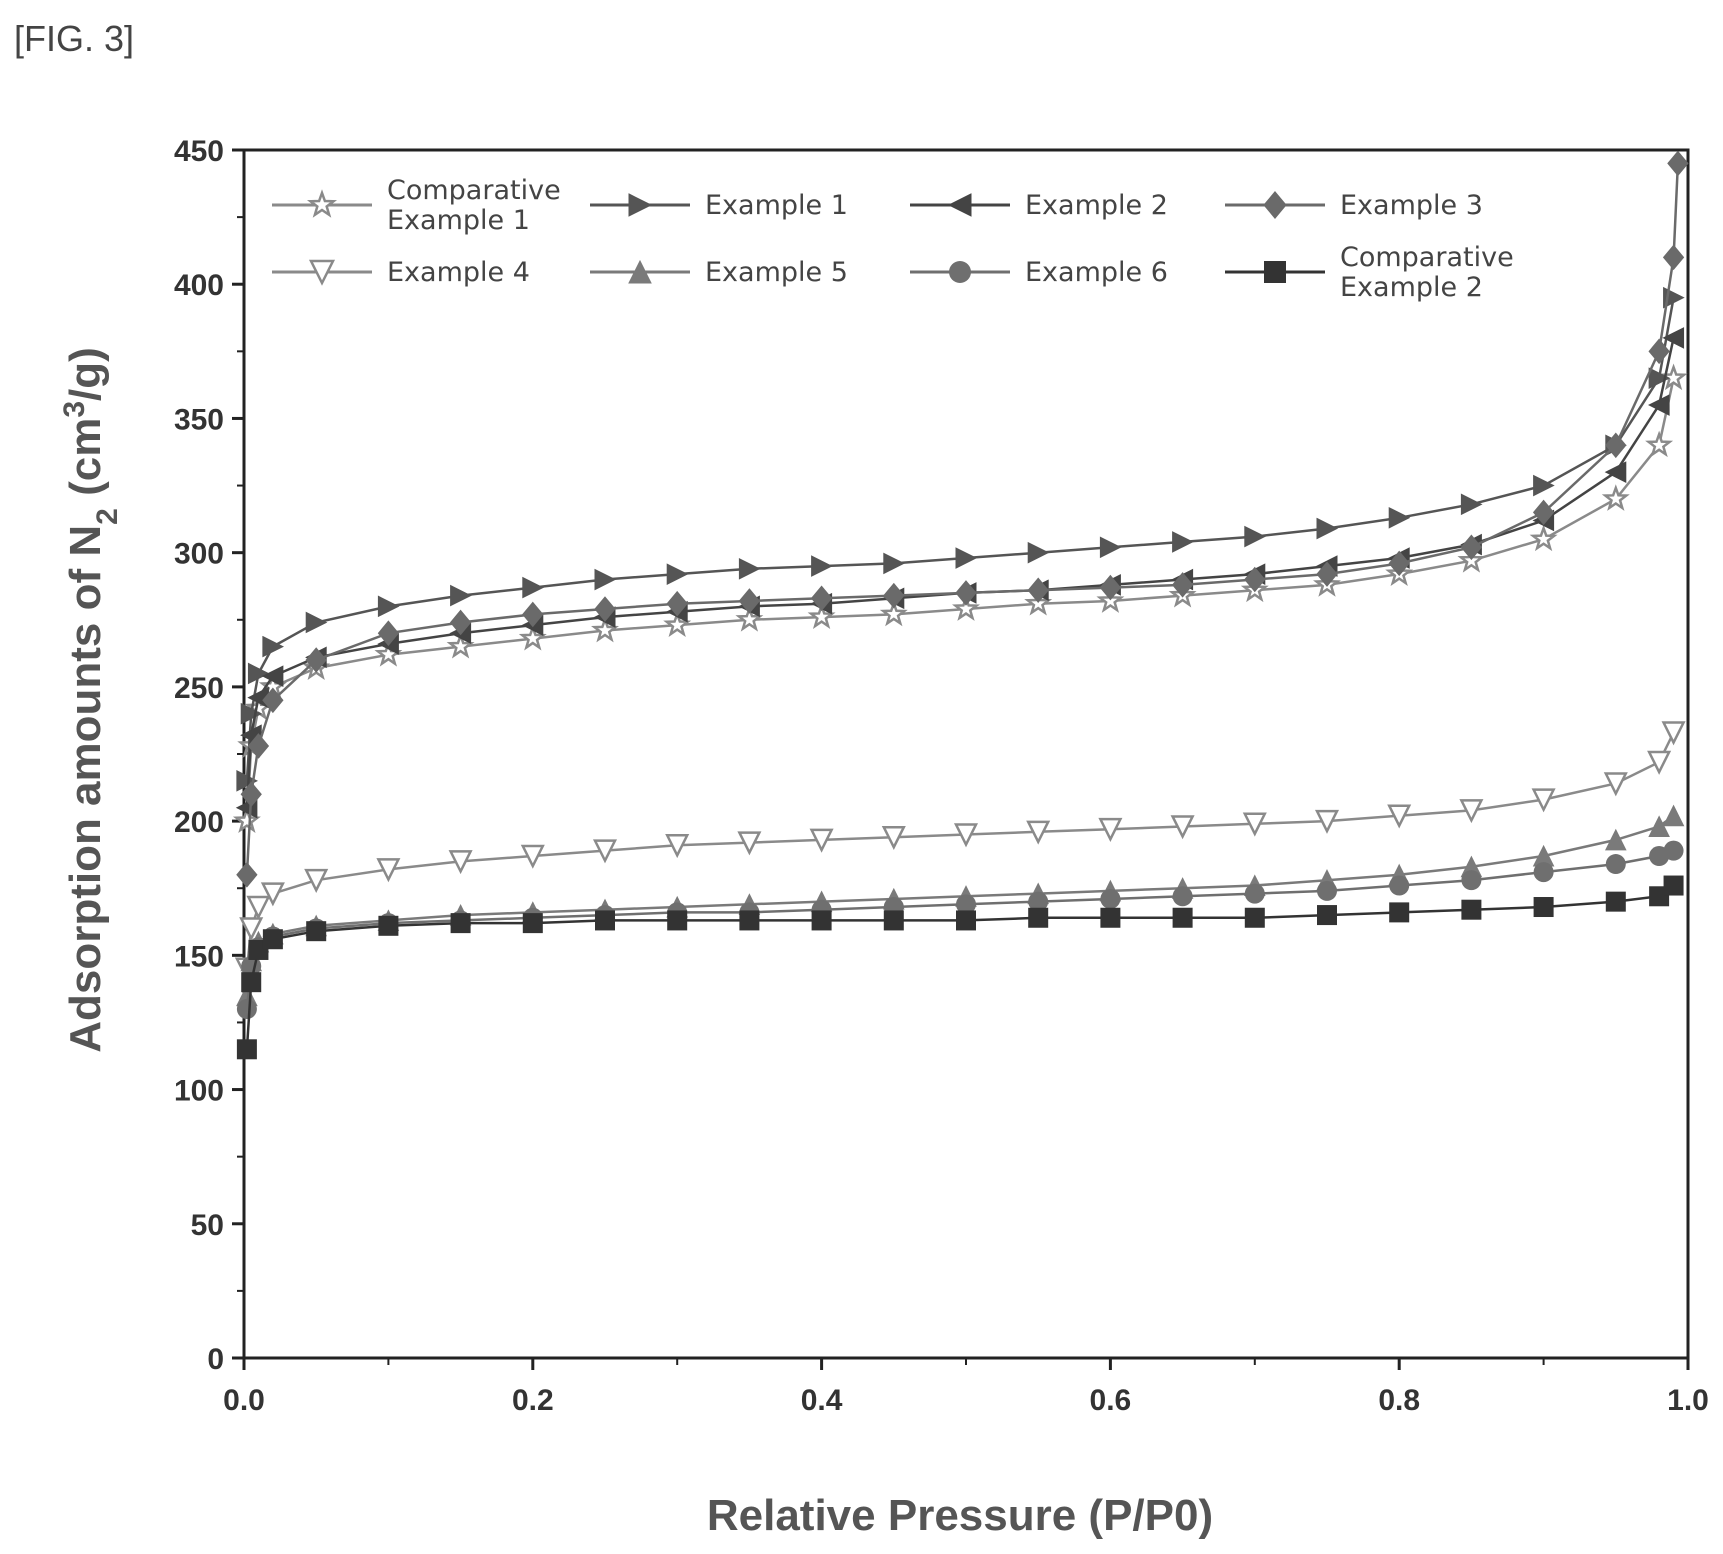 This screenshot has height=1554, width=1723. What do you see at coordinates (199, 956) in the screenshot?
I see `y-tick-label: 150` at bounding box center [199, 956].